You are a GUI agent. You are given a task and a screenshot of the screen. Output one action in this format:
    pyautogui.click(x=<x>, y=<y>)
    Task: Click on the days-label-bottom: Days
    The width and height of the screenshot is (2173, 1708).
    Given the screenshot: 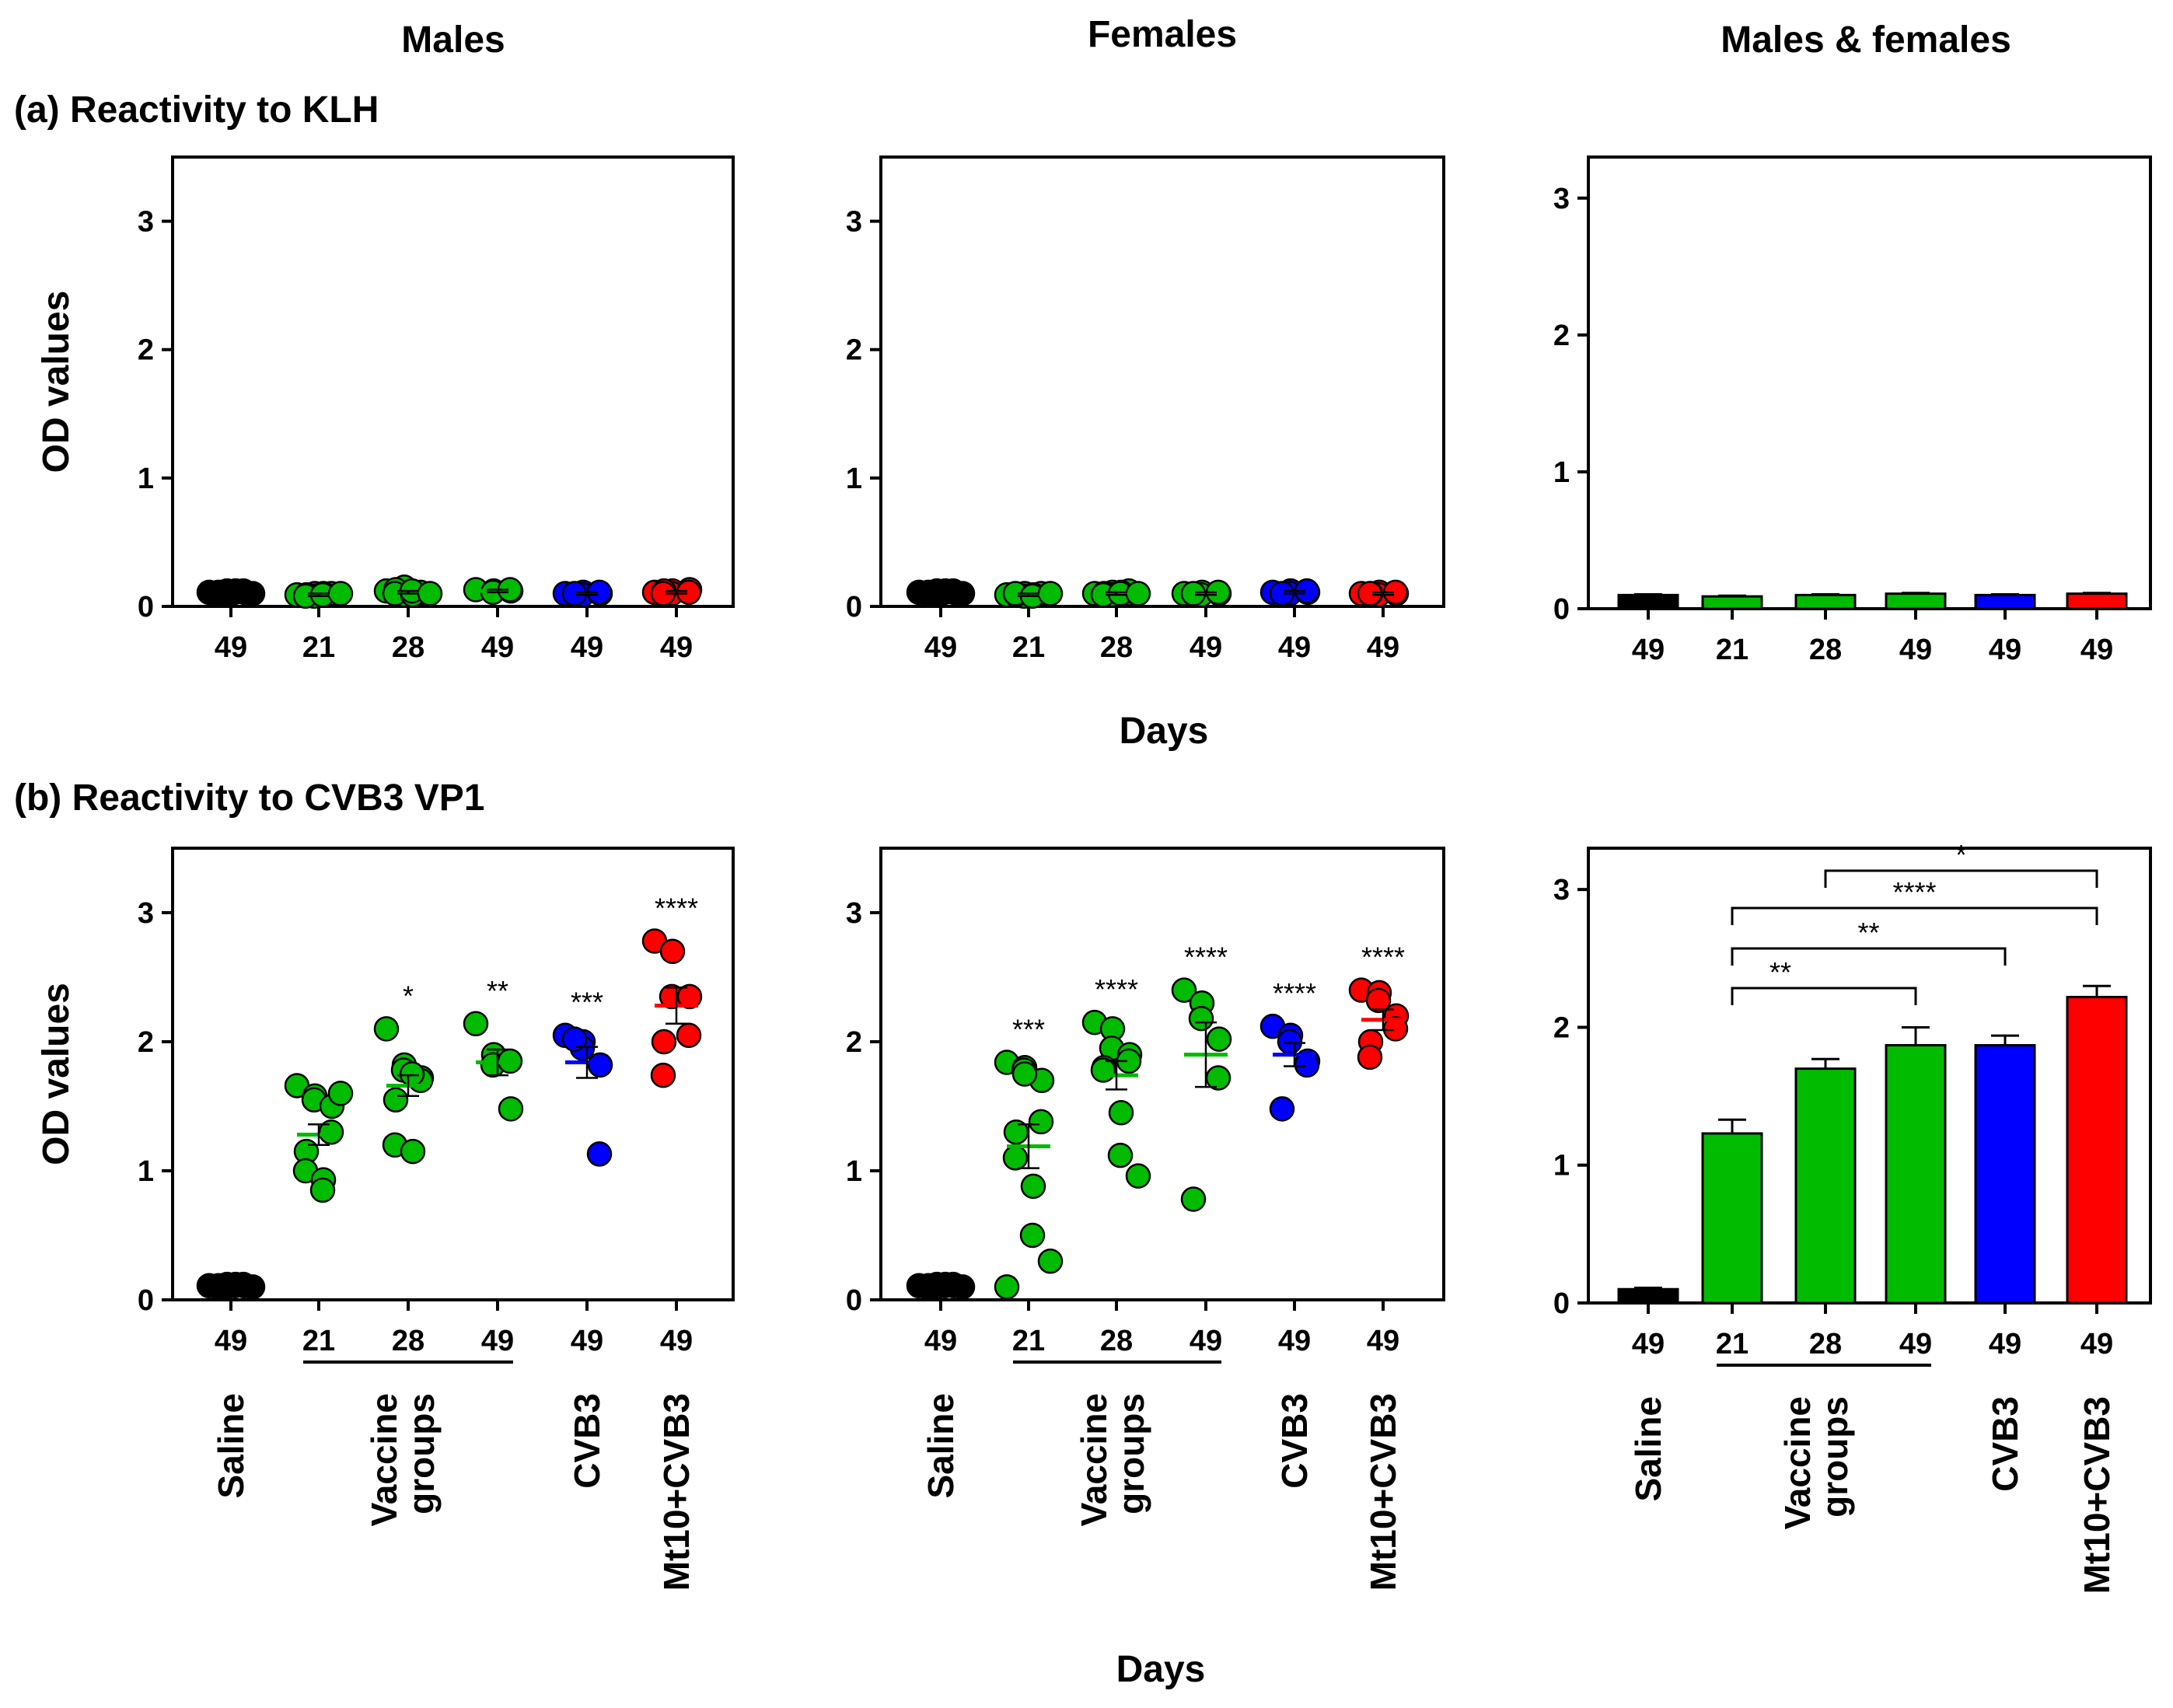 What is the action you would take?
    pyautogui.click(x=1161, y=1669)
    